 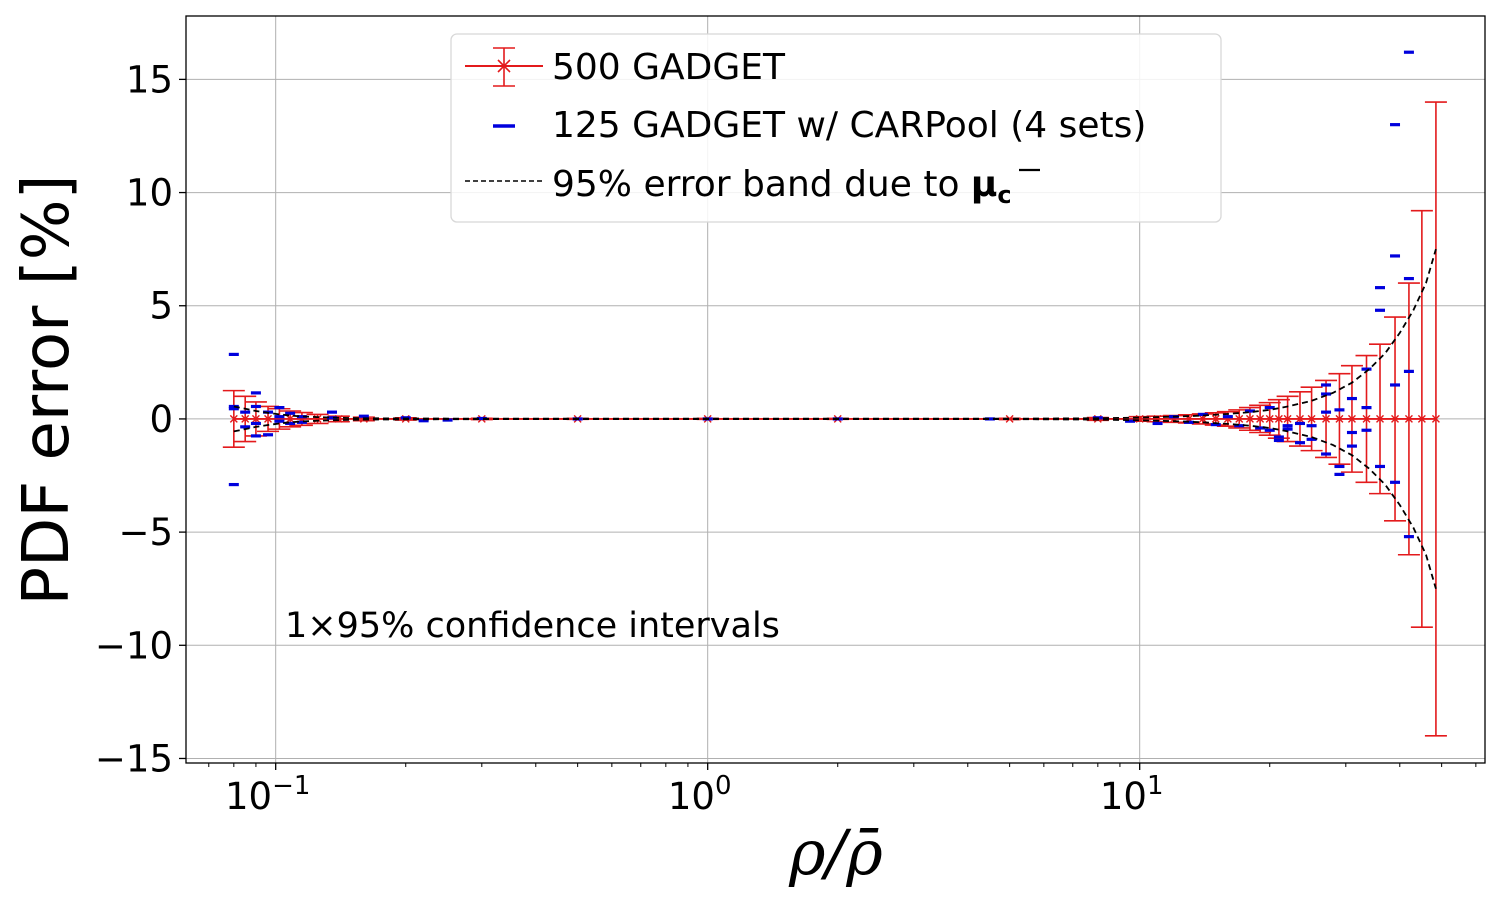 What do you see at coordinates (149, 79) in the screenshot?
I see `y-tick-label: 15` at bounding box center [149, 79].